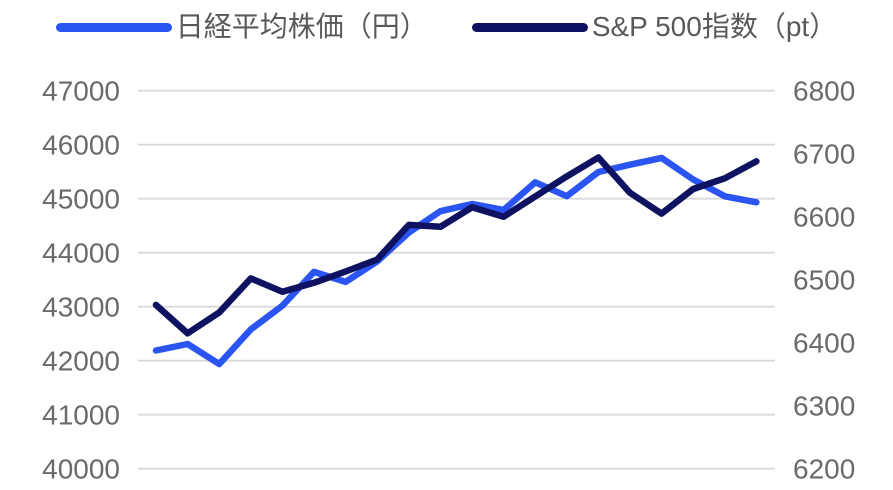 This screenshot has width=893, height=490. What do you see at coordinates (714, 26) in the screenshot?
I see `legend-label-sp500: S&P 500指数（pt）` at bounding box center [714, 26].